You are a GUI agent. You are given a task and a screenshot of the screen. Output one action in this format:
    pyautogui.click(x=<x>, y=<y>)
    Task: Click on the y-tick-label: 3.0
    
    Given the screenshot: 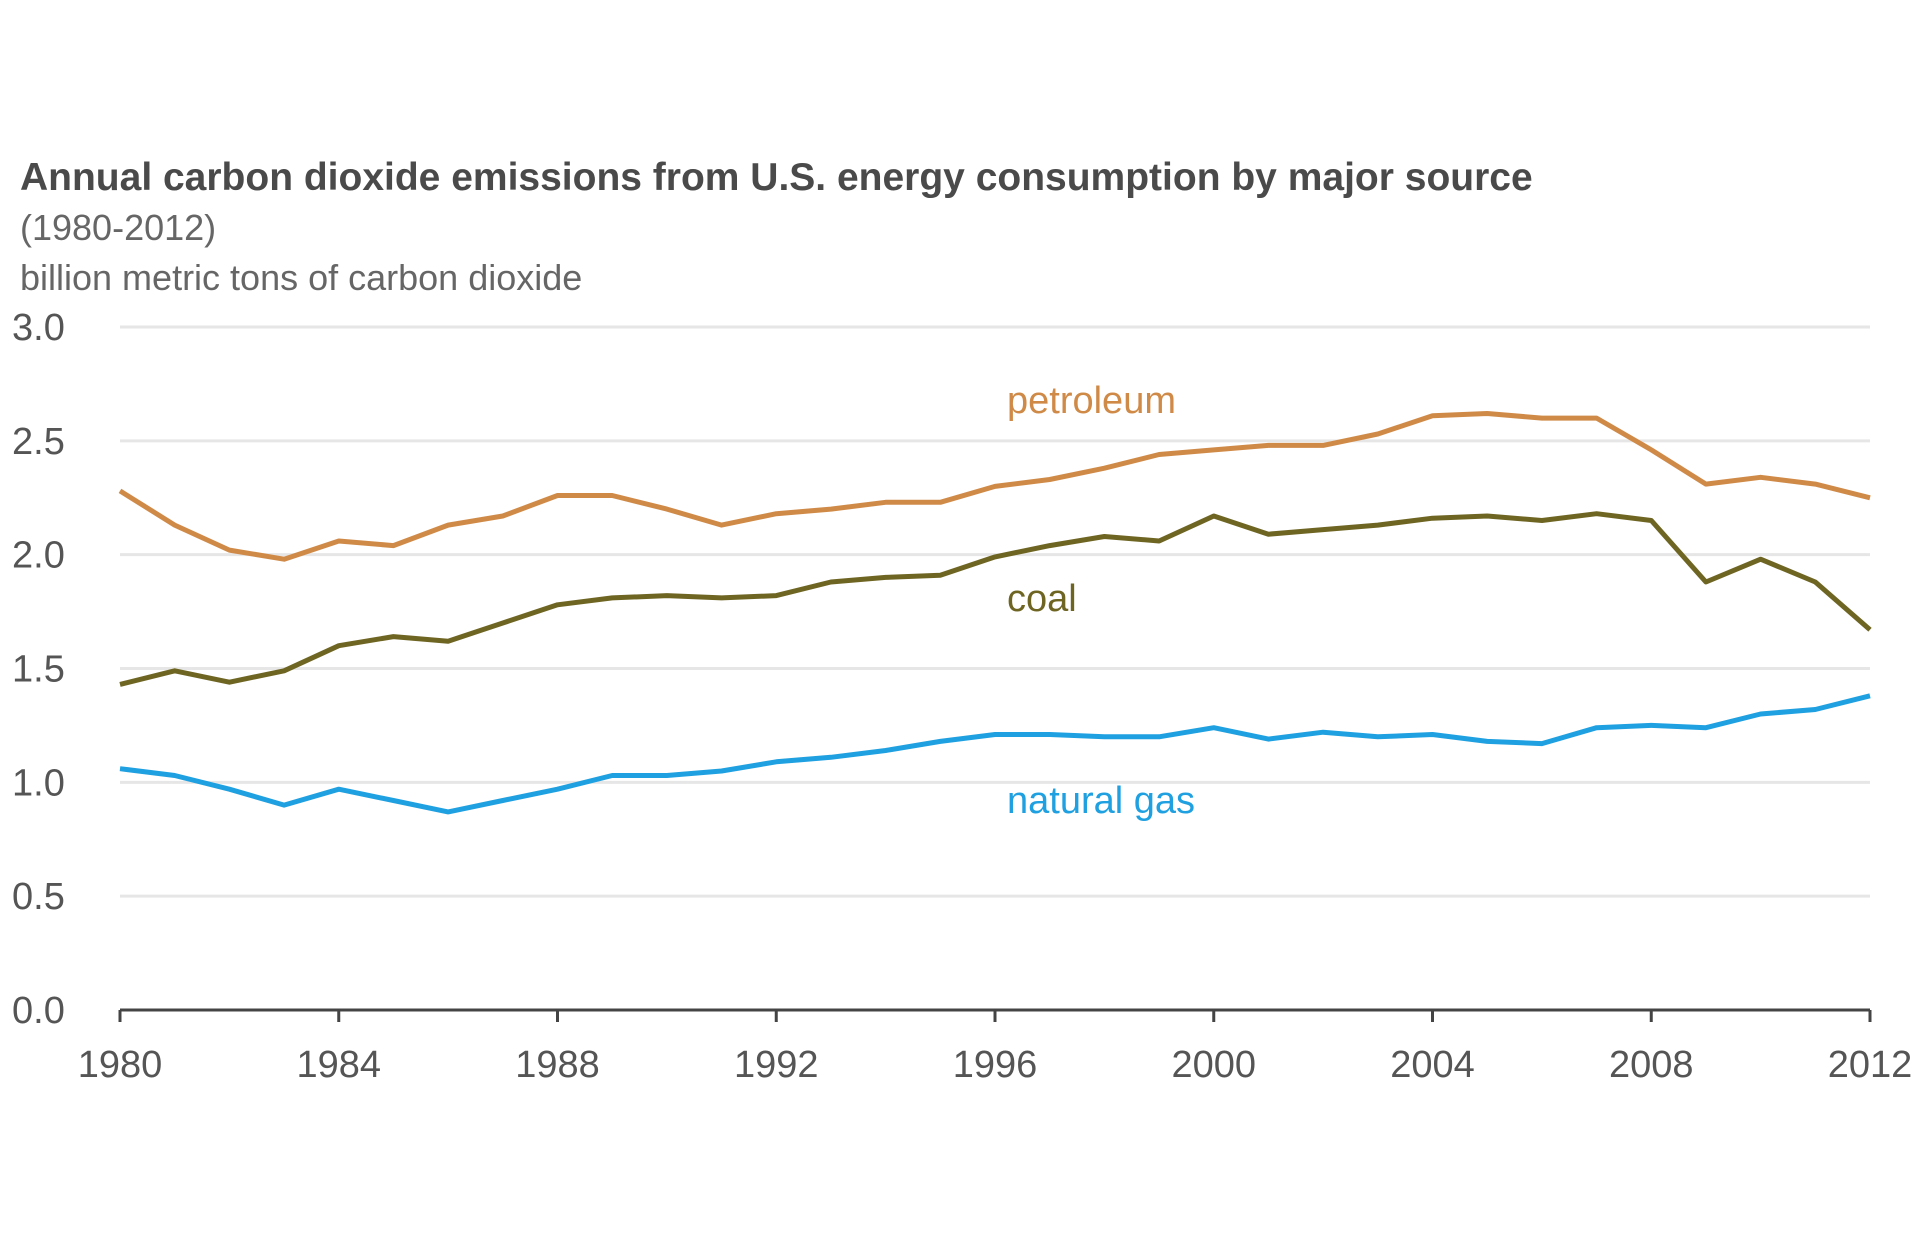 What is the action you would take?
    pyautogui.click(x=38, y=328)
    